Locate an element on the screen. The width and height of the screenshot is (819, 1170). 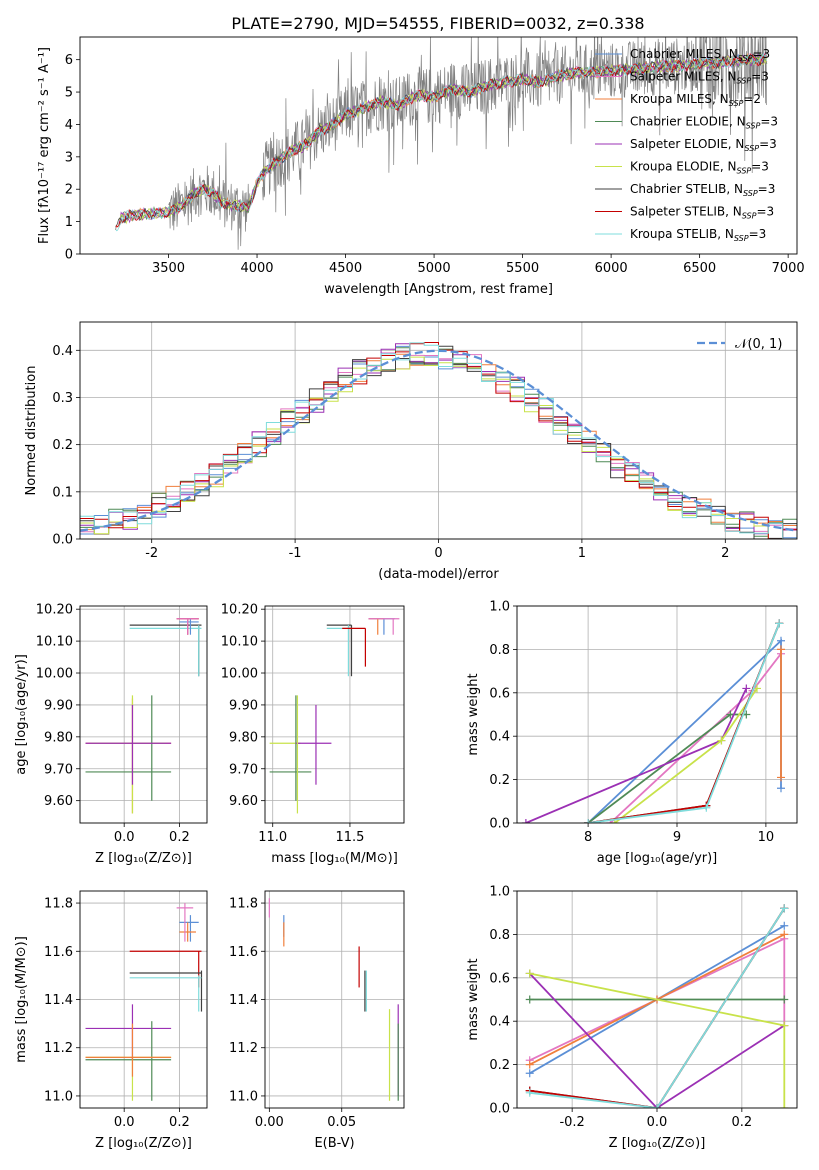
model-spectrum-salpeter_elodie is located at coordinates (442, 138).